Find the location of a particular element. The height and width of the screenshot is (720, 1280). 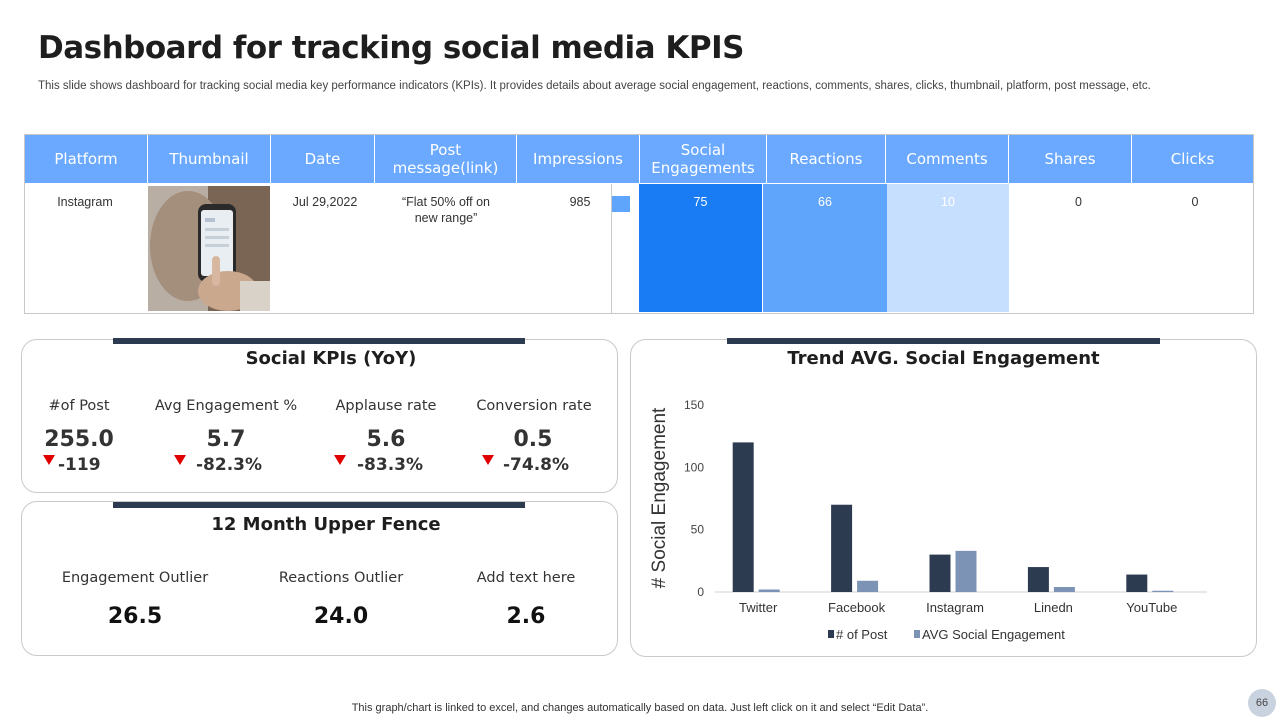

header-post-message: Post message(link) is located at coordinates (446, 159).